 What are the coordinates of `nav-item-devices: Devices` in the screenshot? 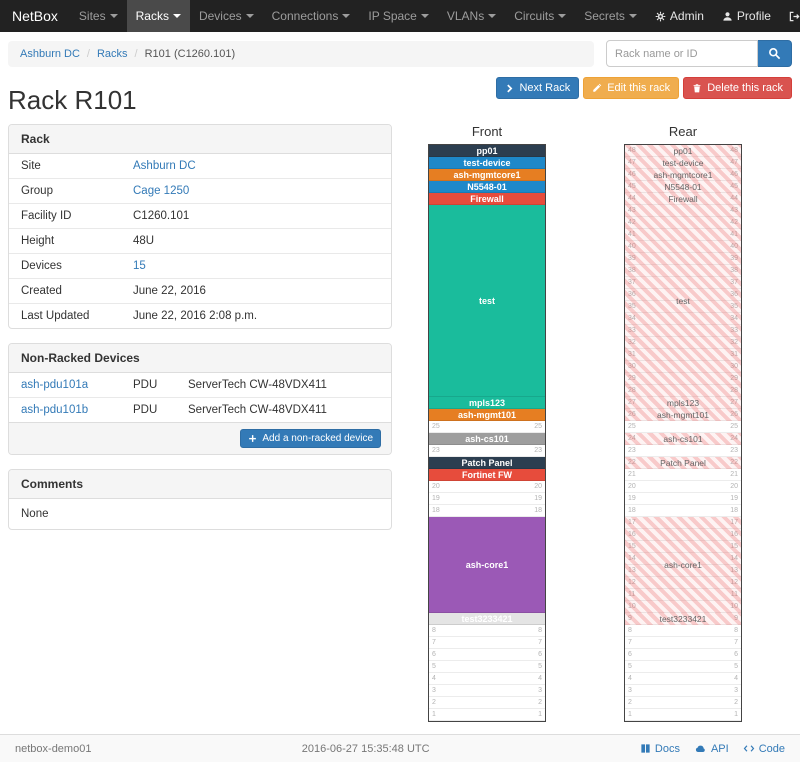 It's located at (226, 16).